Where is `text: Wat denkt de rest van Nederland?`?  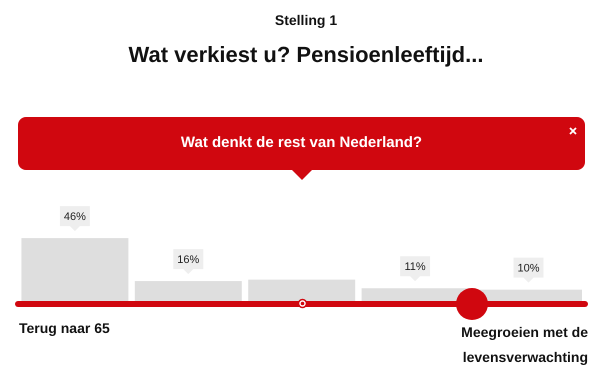
text: Wat denkt de rest van Nederland? is located at coordinates (302, 142).